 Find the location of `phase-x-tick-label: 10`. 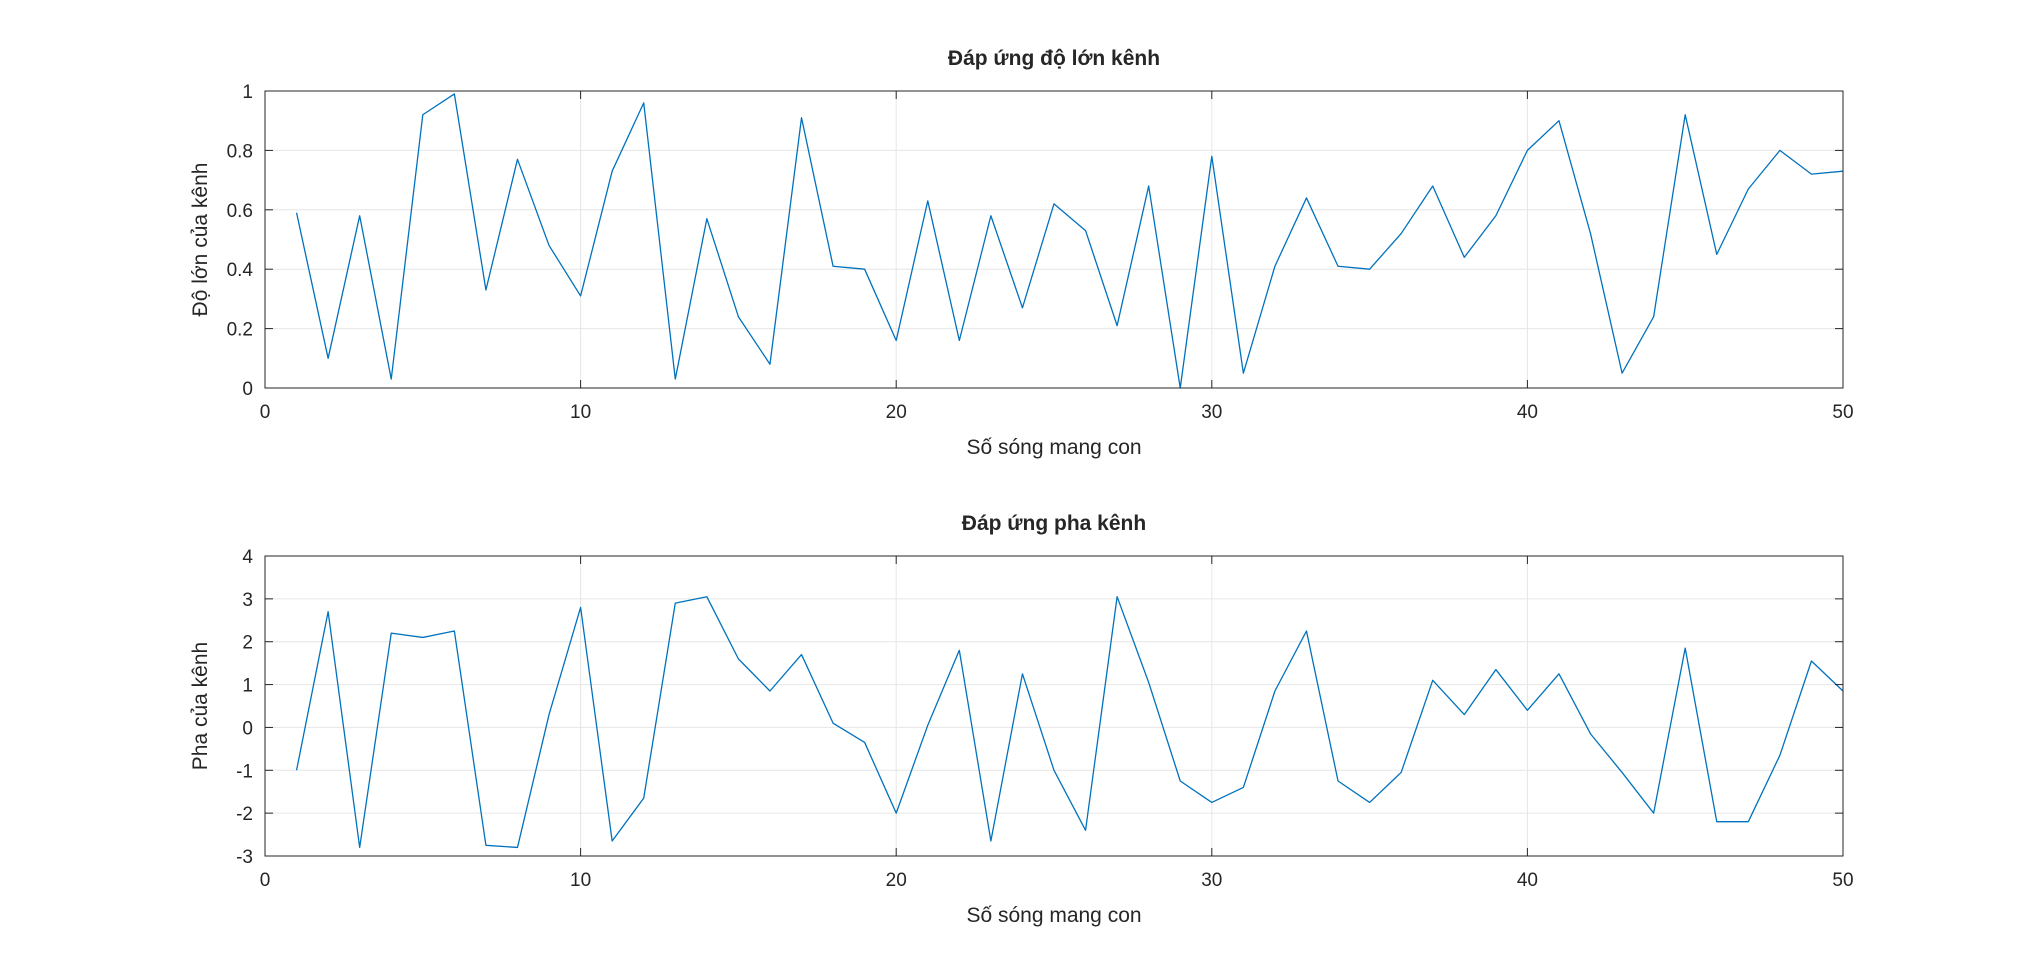

phase-x-tick-label: 10 is located at coordinates (580, 880).